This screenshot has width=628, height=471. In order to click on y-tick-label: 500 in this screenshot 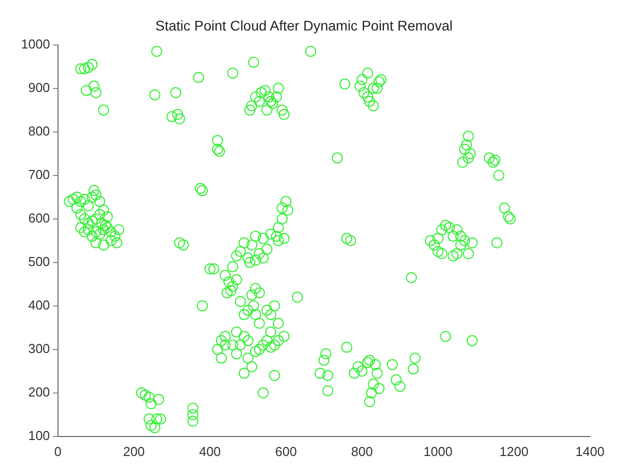, I will do `click(39, 261)`.